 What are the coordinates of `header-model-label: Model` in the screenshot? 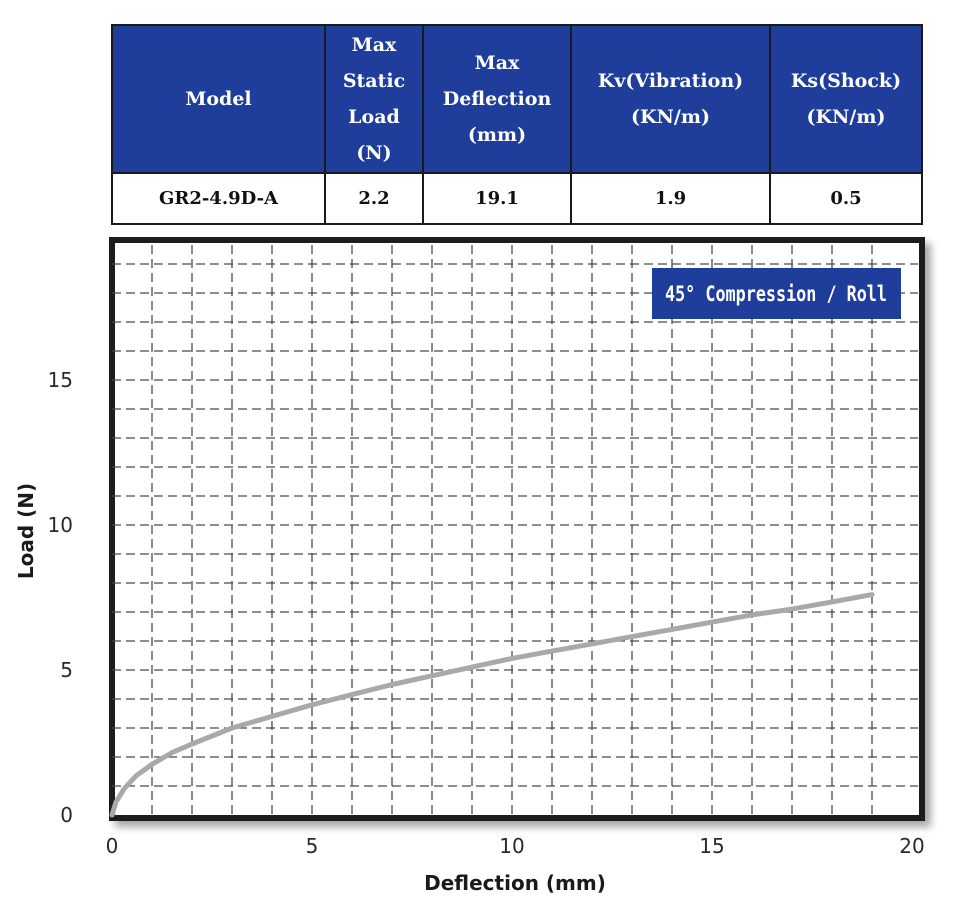 It's located at (218, 99).